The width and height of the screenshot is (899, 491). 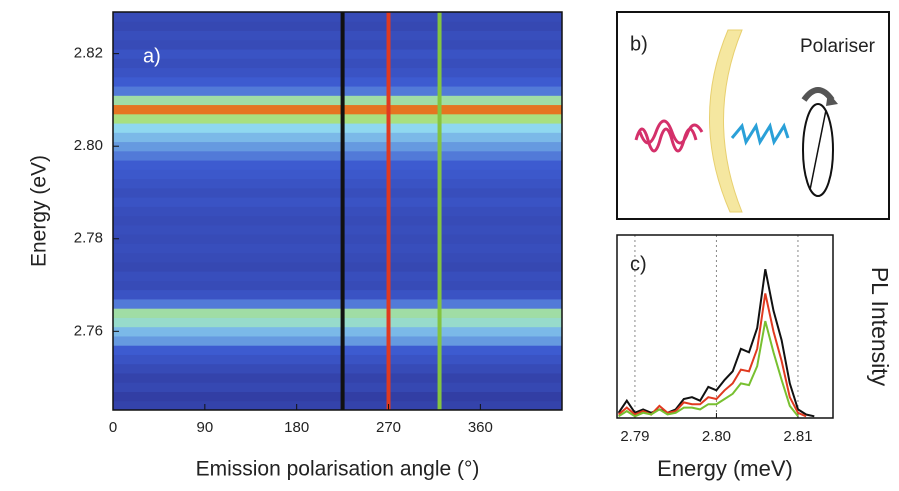 What do you see at coordinates (880, 327) in the screenshot?
I see `y-axis-label: PL Intensity` at bounding box center [880, 327].